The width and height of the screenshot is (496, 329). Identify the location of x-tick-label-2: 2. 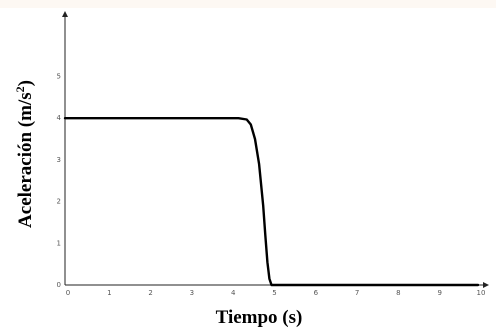
(150, 293).